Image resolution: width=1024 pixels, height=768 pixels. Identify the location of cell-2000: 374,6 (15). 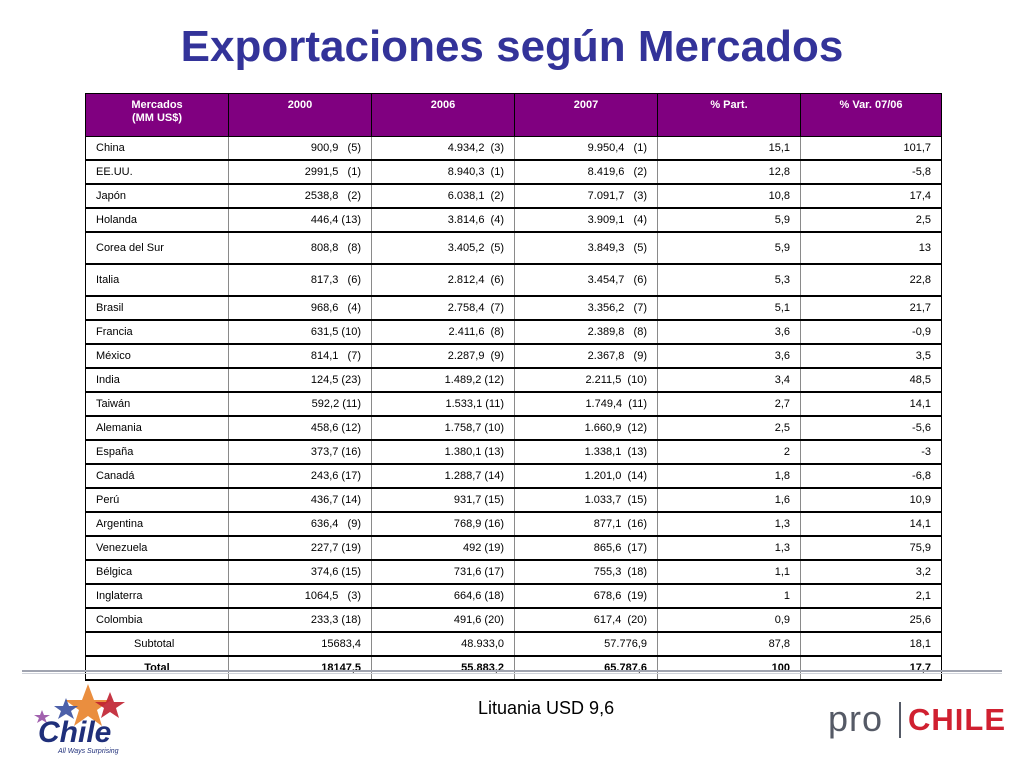
(300, 572).